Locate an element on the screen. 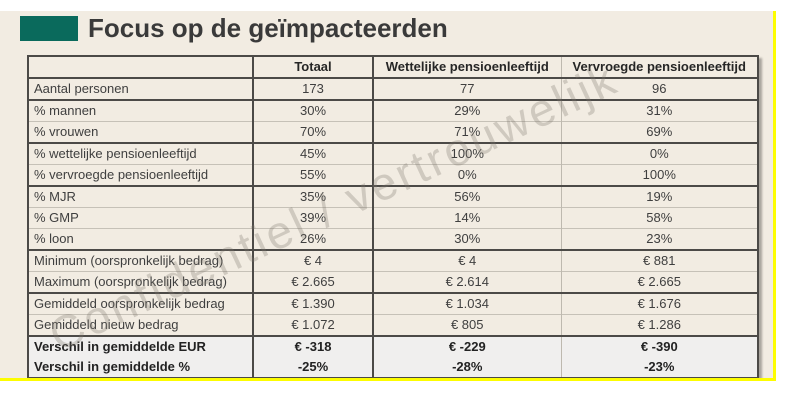 This screenshot has height=402, width=800. cell-value: 71% is located at coordinates (467, 132).